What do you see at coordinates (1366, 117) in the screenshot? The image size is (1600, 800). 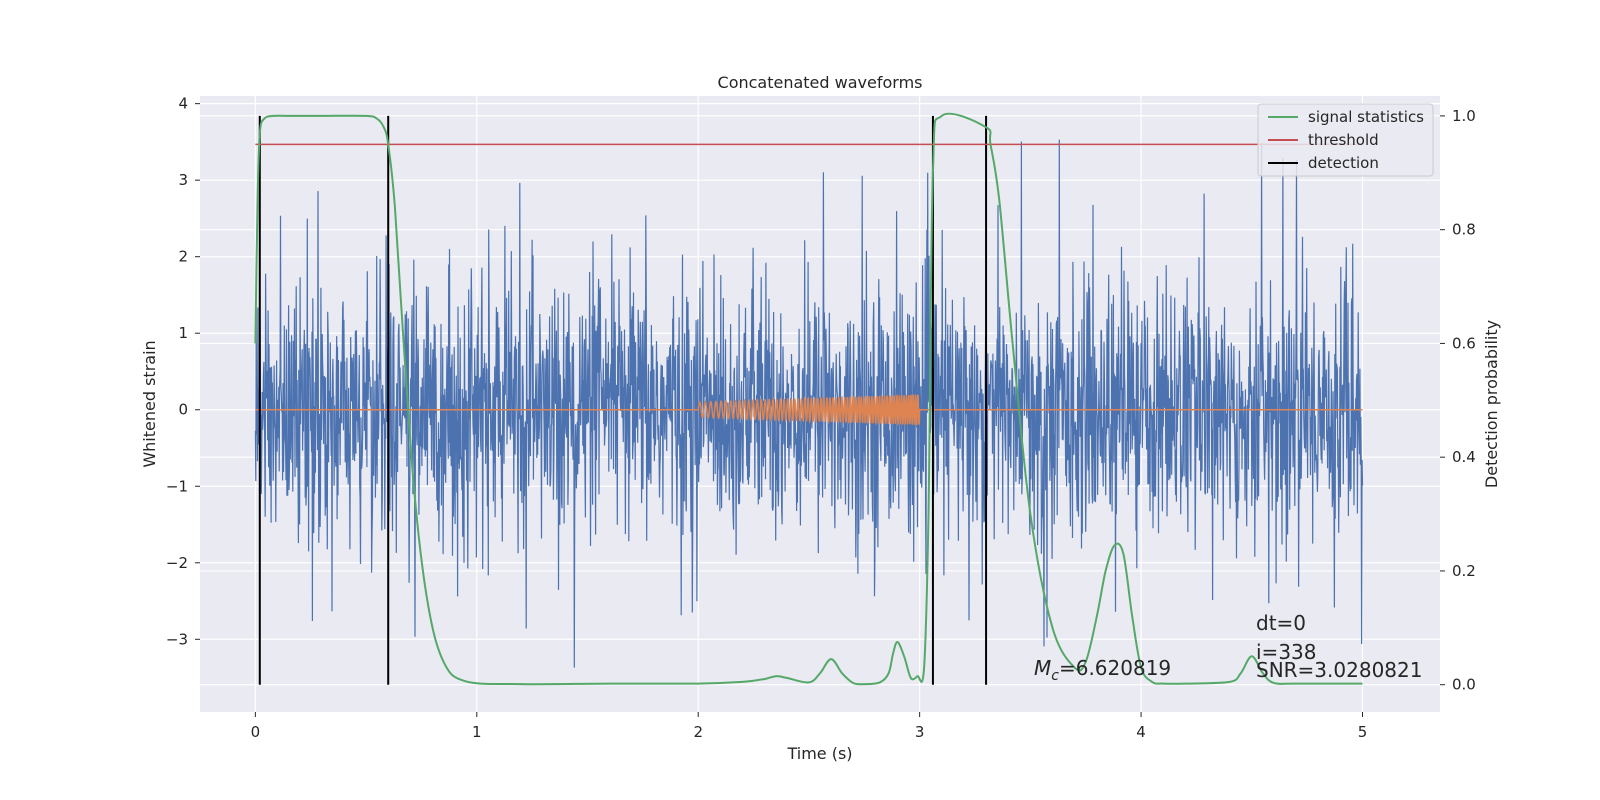 I see `legend-label-signal-statistics: signal statistics` at bounding box center [1366, 117].